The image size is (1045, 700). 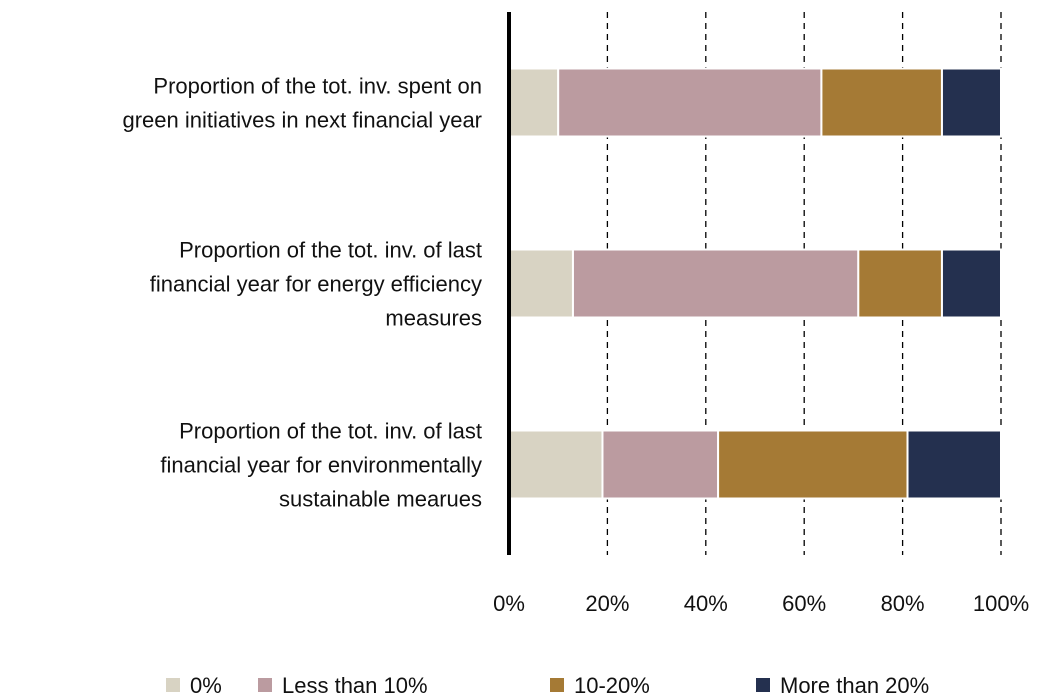 I want to click on x-tick-label: 60%, so click(x=804, y=603).